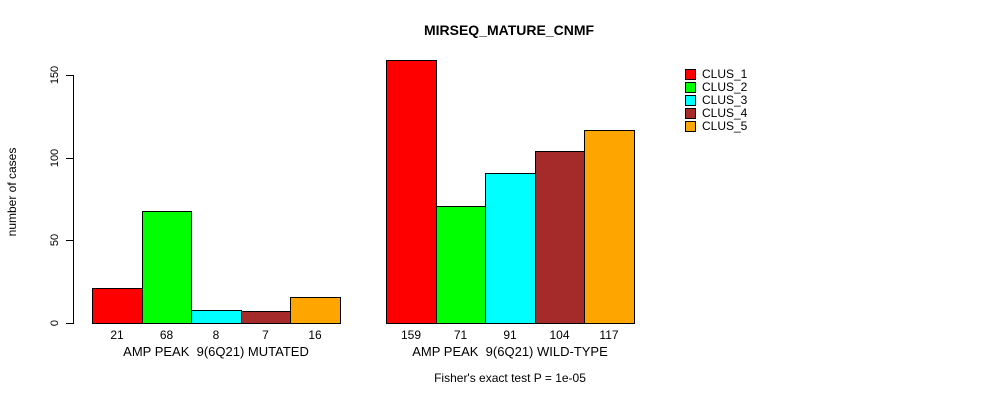  I want to click on legend-label: CLUS_4, so click(725, 113).